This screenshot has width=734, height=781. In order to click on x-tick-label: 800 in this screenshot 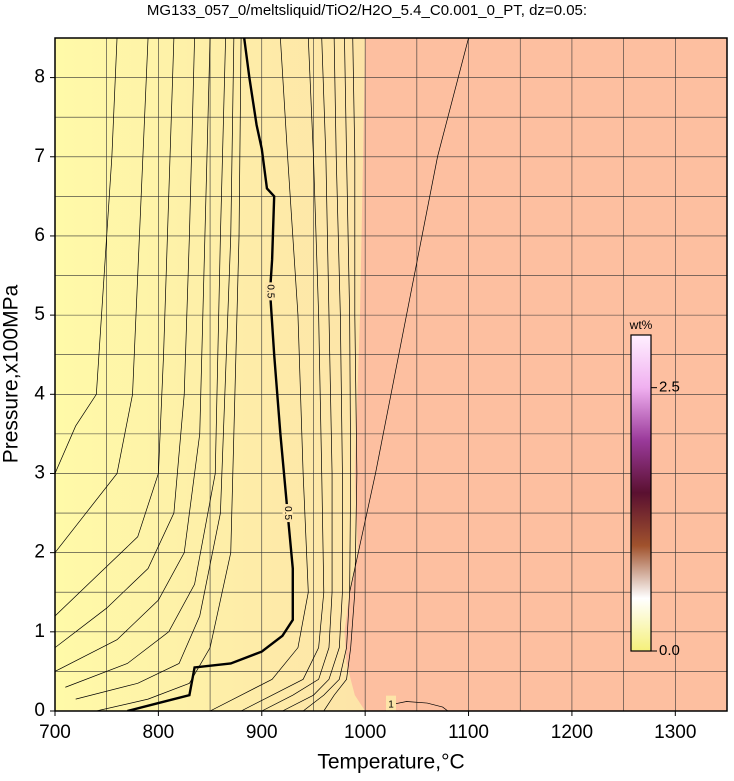, I will do `click(159, 732)`.